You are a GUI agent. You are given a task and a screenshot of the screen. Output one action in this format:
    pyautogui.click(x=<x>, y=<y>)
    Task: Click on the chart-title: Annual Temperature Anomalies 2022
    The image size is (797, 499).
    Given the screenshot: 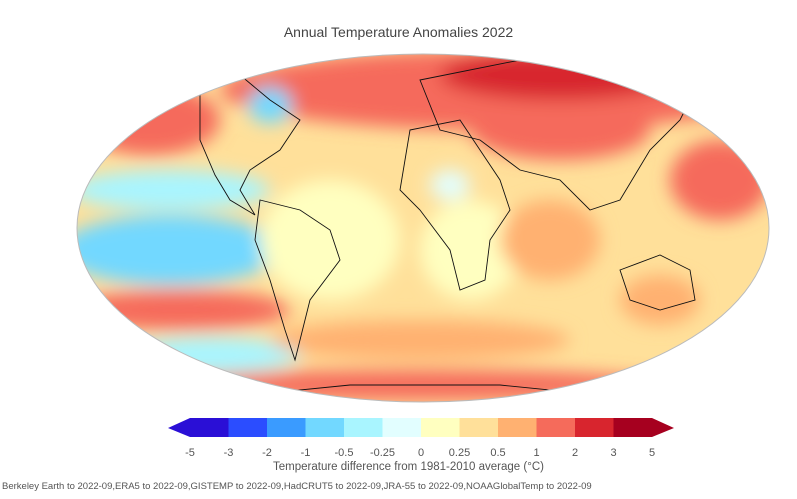 What is the action you would take?
    pyautogui.click(x=398, y=32)
    